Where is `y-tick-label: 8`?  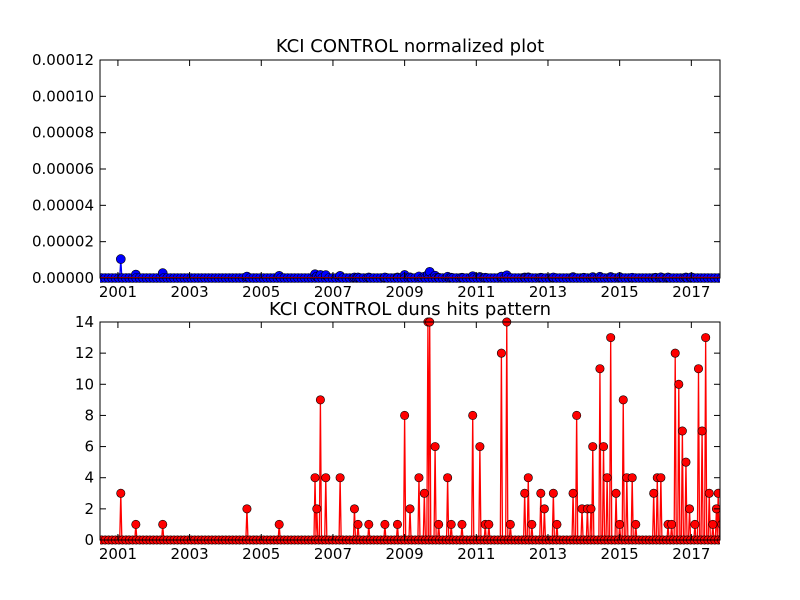
y-tick-label: 8 is located at coordinates (89, 415).